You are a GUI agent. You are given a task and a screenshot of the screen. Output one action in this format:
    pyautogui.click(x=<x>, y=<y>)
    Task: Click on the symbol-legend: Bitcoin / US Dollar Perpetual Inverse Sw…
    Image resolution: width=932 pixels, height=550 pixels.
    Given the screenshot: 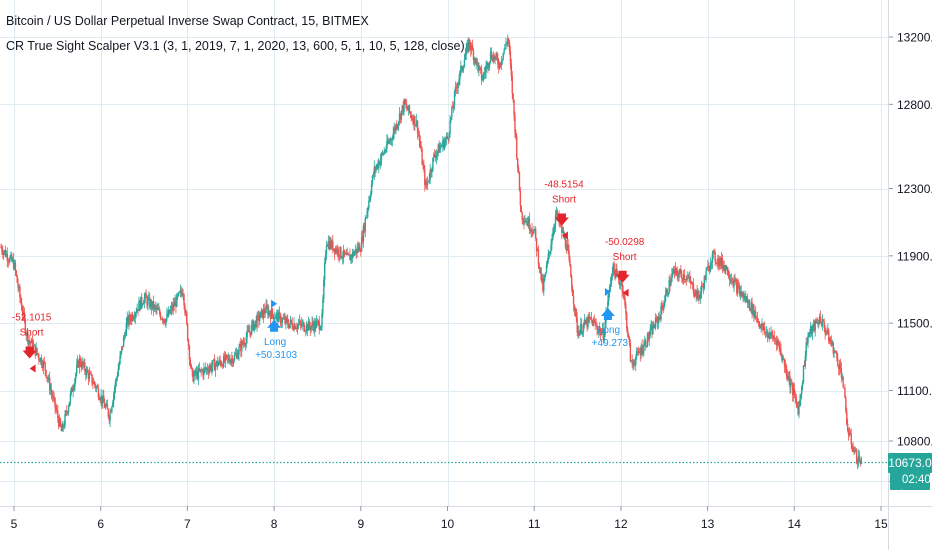 What is the action you would take?
    pyautogui.click(x=187, y=21)
    